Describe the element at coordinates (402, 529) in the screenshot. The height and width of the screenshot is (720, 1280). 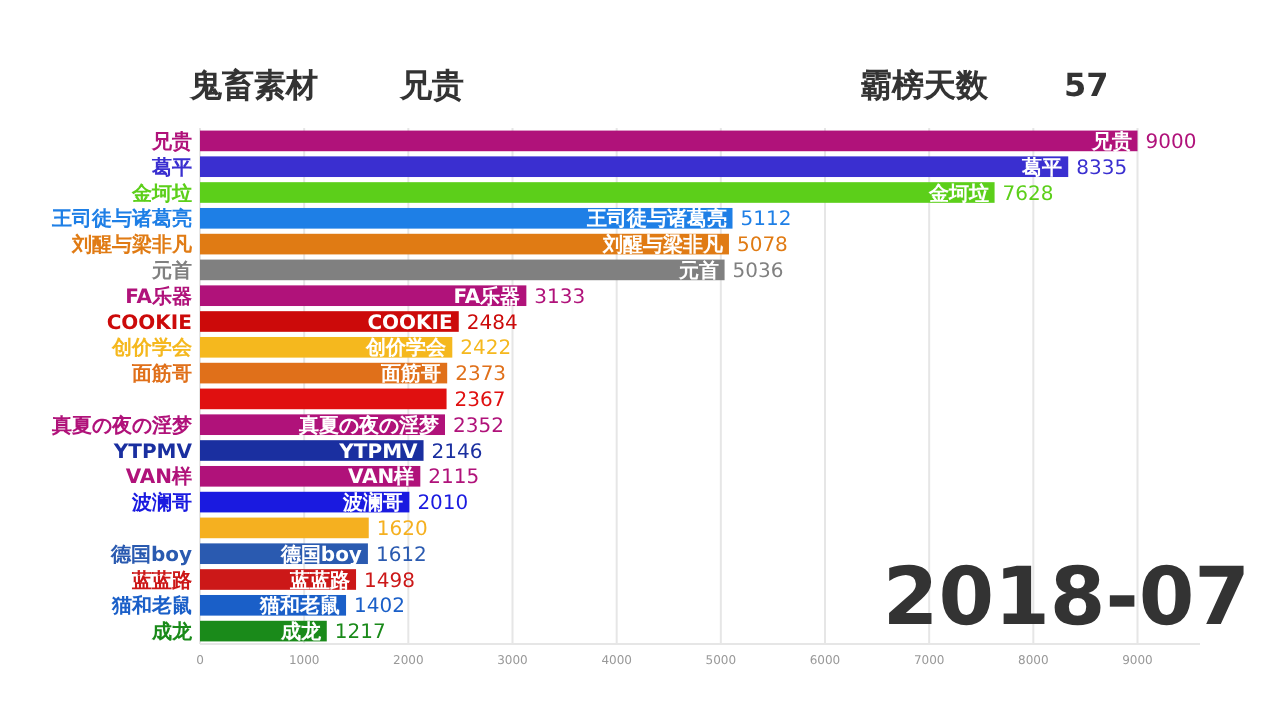
I see `data-label: 1620` at that location.